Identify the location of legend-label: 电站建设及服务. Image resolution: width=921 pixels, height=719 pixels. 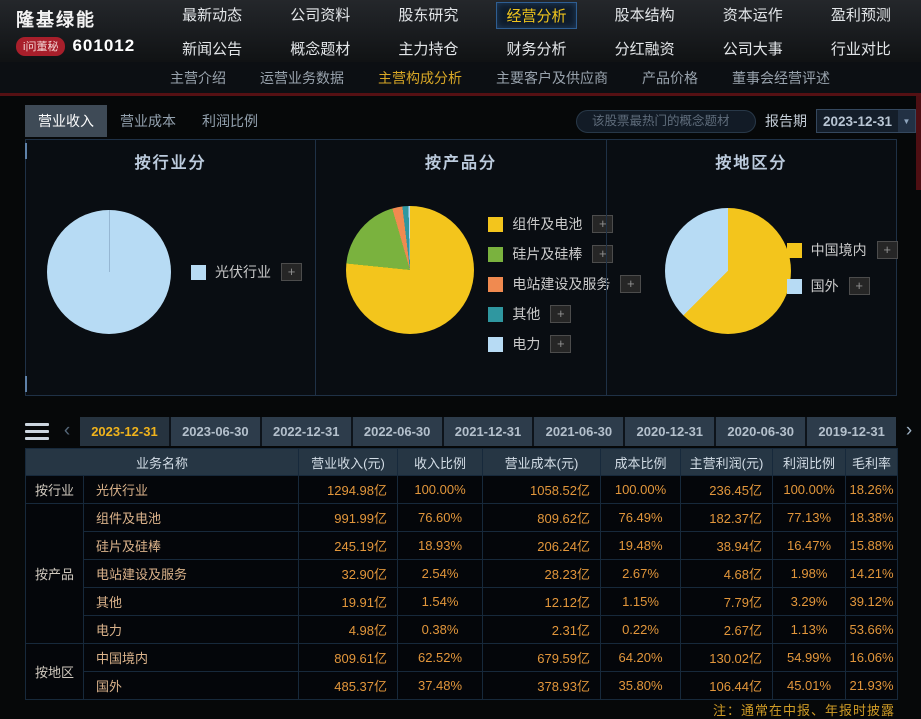
(561, 284).